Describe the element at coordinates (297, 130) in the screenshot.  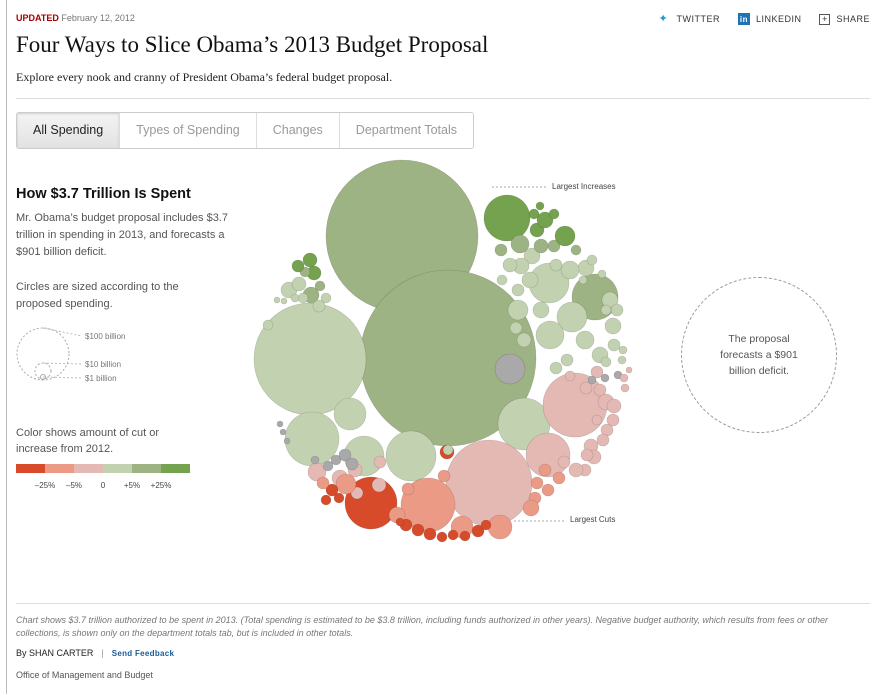
I see `tab-changes: Changes` at that location.